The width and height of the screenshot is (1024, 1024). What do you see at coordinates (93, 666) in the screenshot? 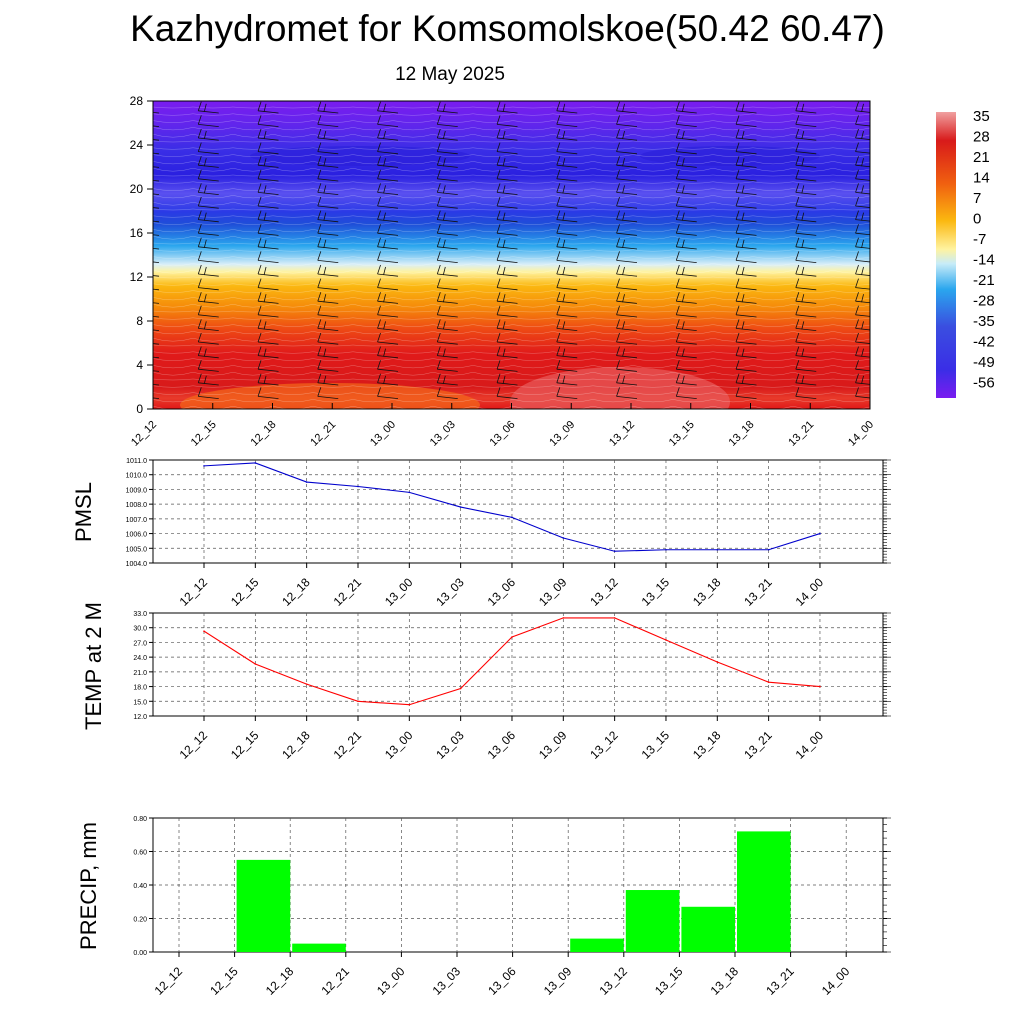
I see `temp-axis-label: TEMP at 2 M` at bounding box center [93, 666].